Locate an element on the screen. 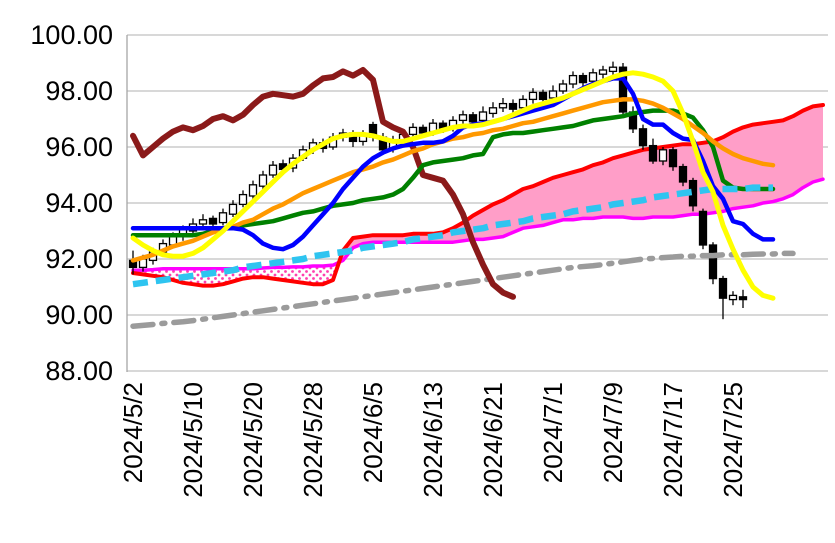  y-axis-tick-label: 100.00 is located at coordinates (71, 35).